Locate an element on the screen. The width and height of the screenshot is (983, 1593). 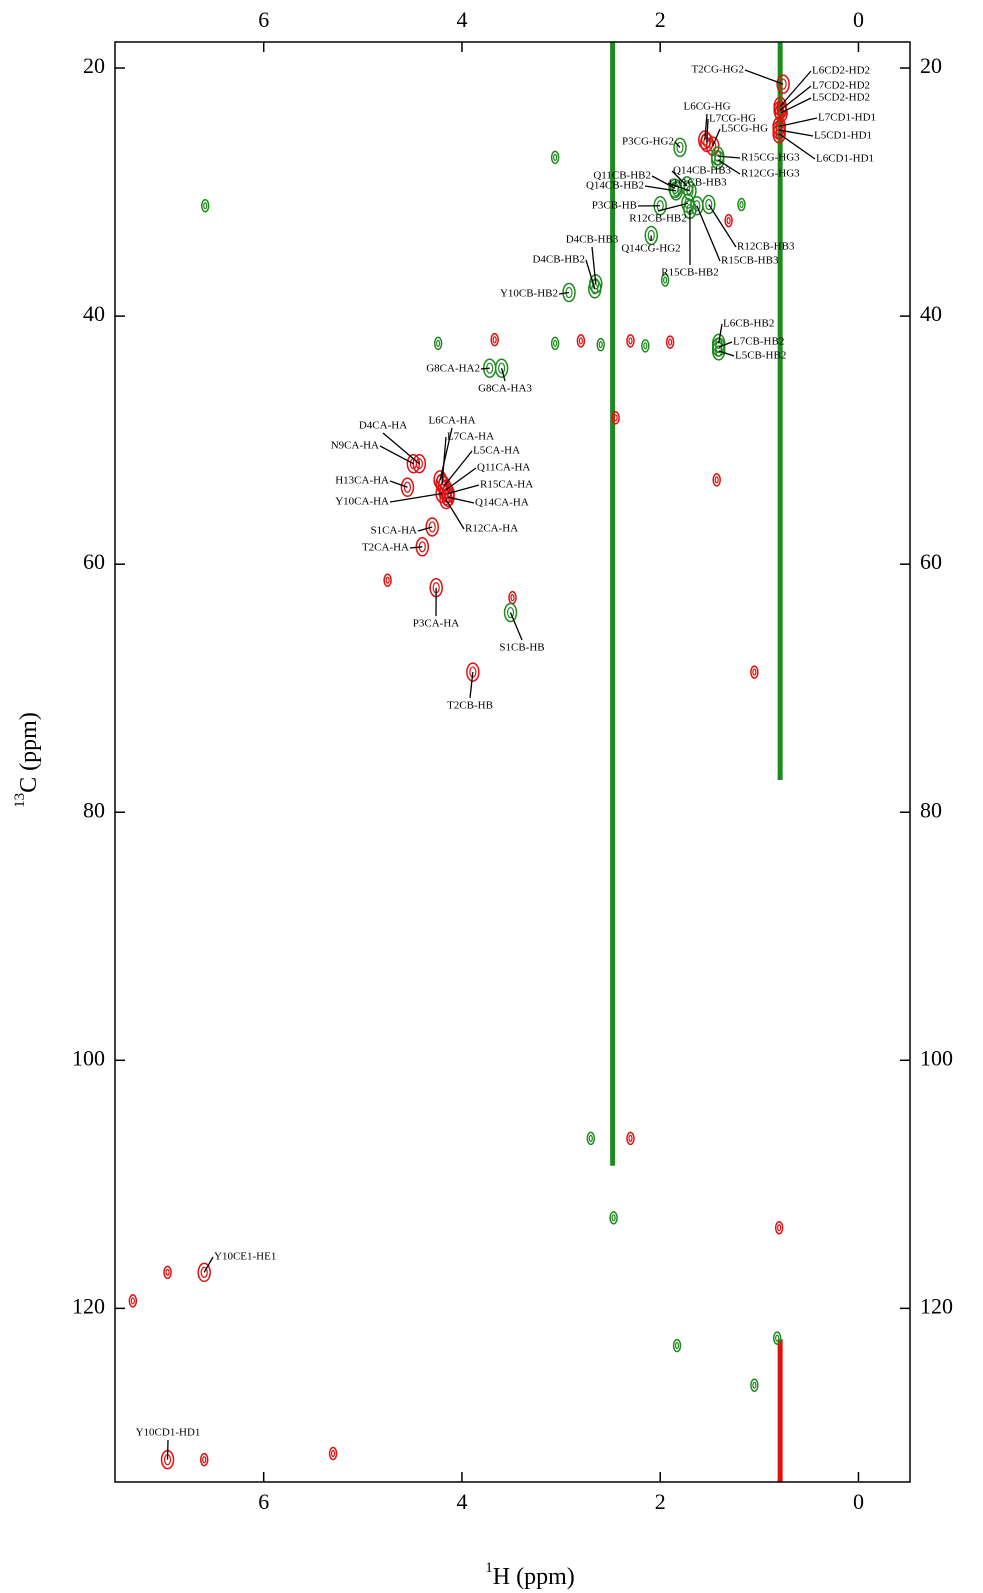
peak-label: R12CA-HA is located at coordinates (491, 529).